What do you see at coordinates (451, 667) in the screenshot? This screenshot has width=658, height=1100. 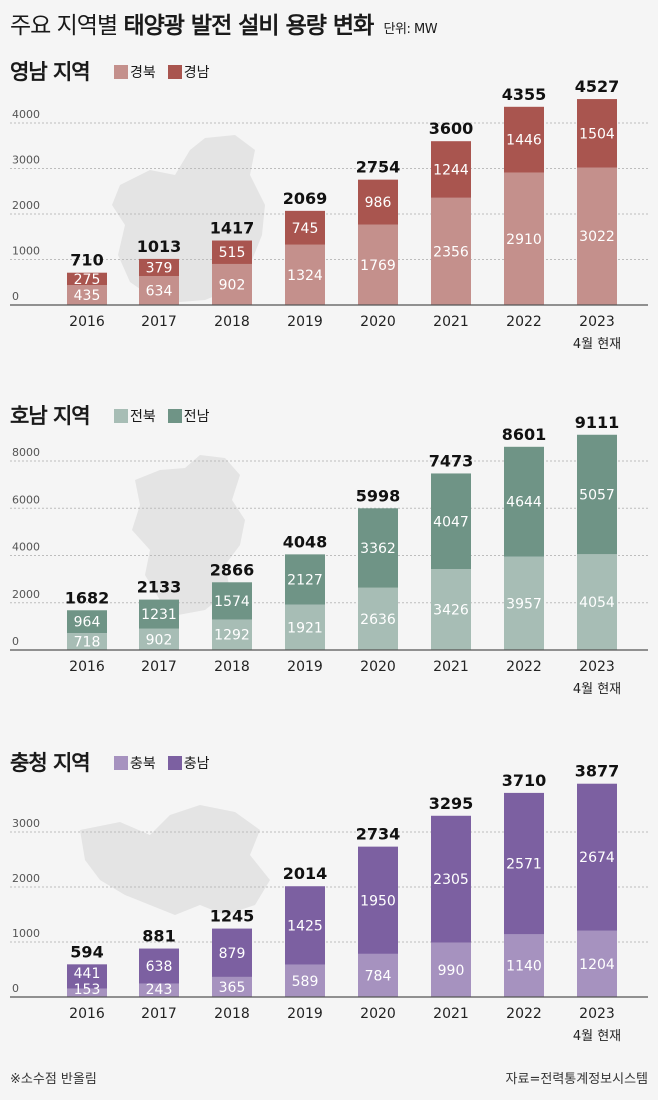 I see `x-tick-label: 2021` at bounding box center [451, 667].